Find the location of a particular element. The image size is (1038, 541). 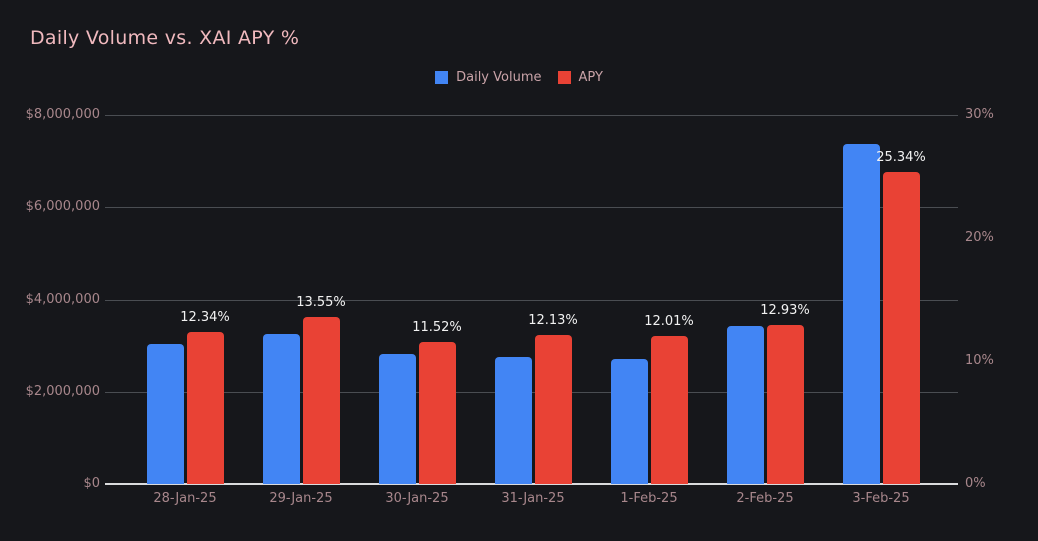

chart-legend: Daily Volume APY is located at coordinates (519, 77).